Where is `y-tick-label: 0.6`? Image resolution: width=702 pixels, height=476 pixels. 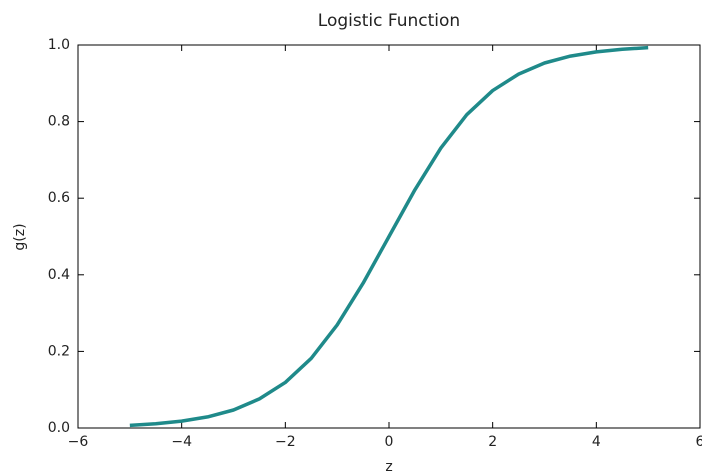 y-tick-label: 0.6 is located at coordinates (59, 198).